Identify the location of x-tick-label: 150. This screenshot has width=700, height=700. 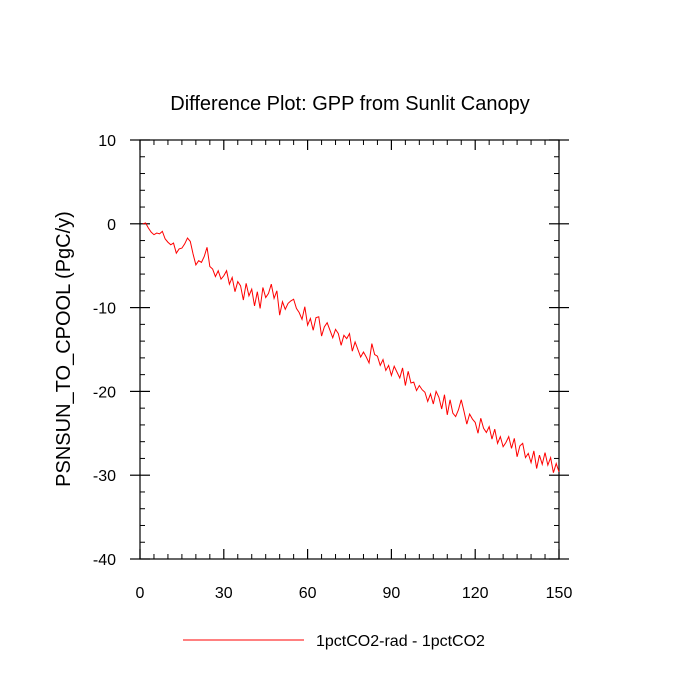
(559, 593).